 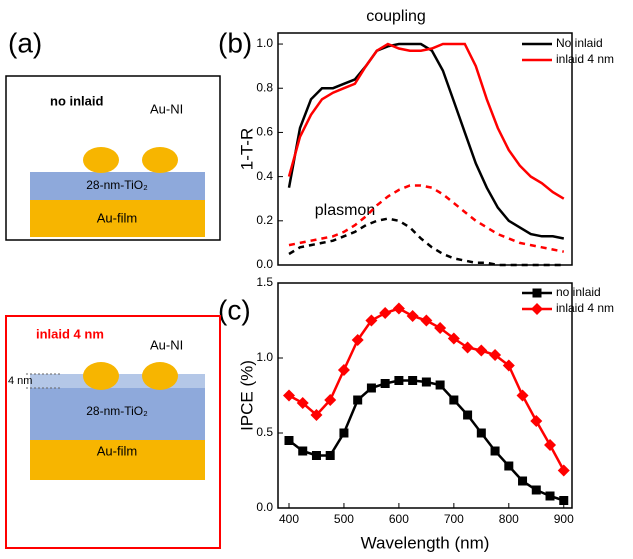 I want to click on y-tick-label: 0.6, so click(x=264, y=132).